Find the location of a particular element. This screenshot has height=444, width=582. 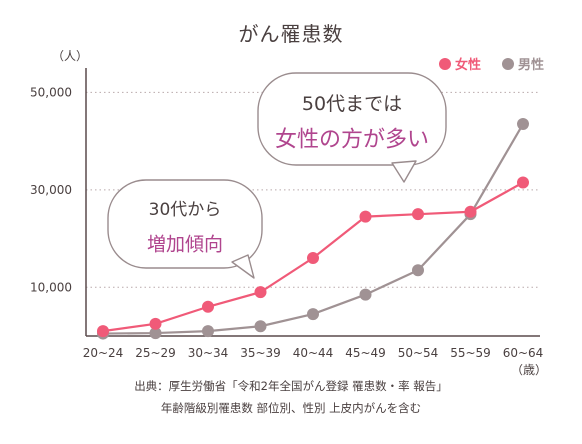

x-tick-label: 60~64 is located at coordinates (523, 353).